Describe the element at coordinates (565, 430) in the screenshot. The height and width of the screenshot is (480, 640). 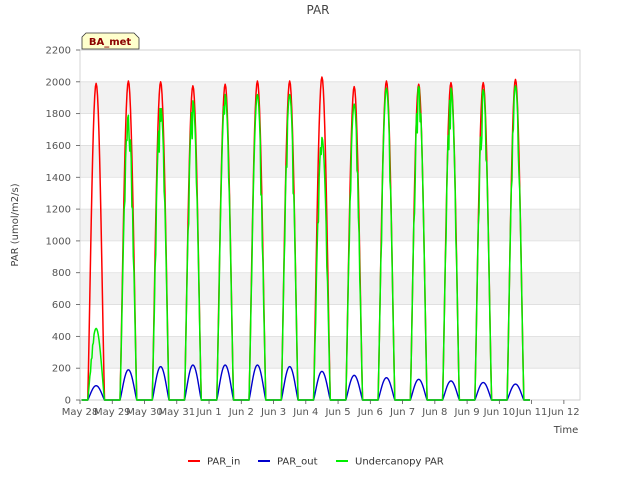
I see `x-axis-label: Time` at that location.